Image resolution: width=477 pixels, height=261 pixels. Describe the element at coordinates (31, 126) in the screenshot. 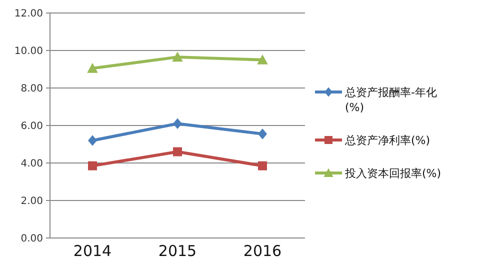

I see `y-tick-label: 6.00` at that location.